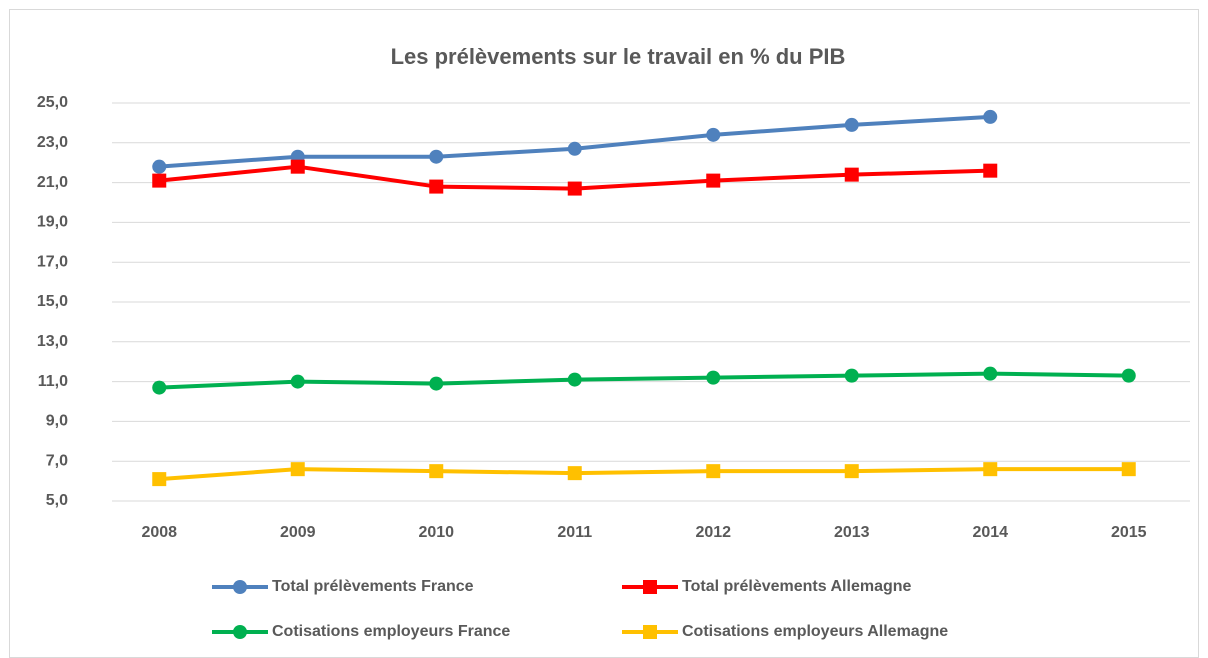  Describe the element at coordinates (52, 301) in the screenshot. I see `y-tick-label: 15,0` at that location.